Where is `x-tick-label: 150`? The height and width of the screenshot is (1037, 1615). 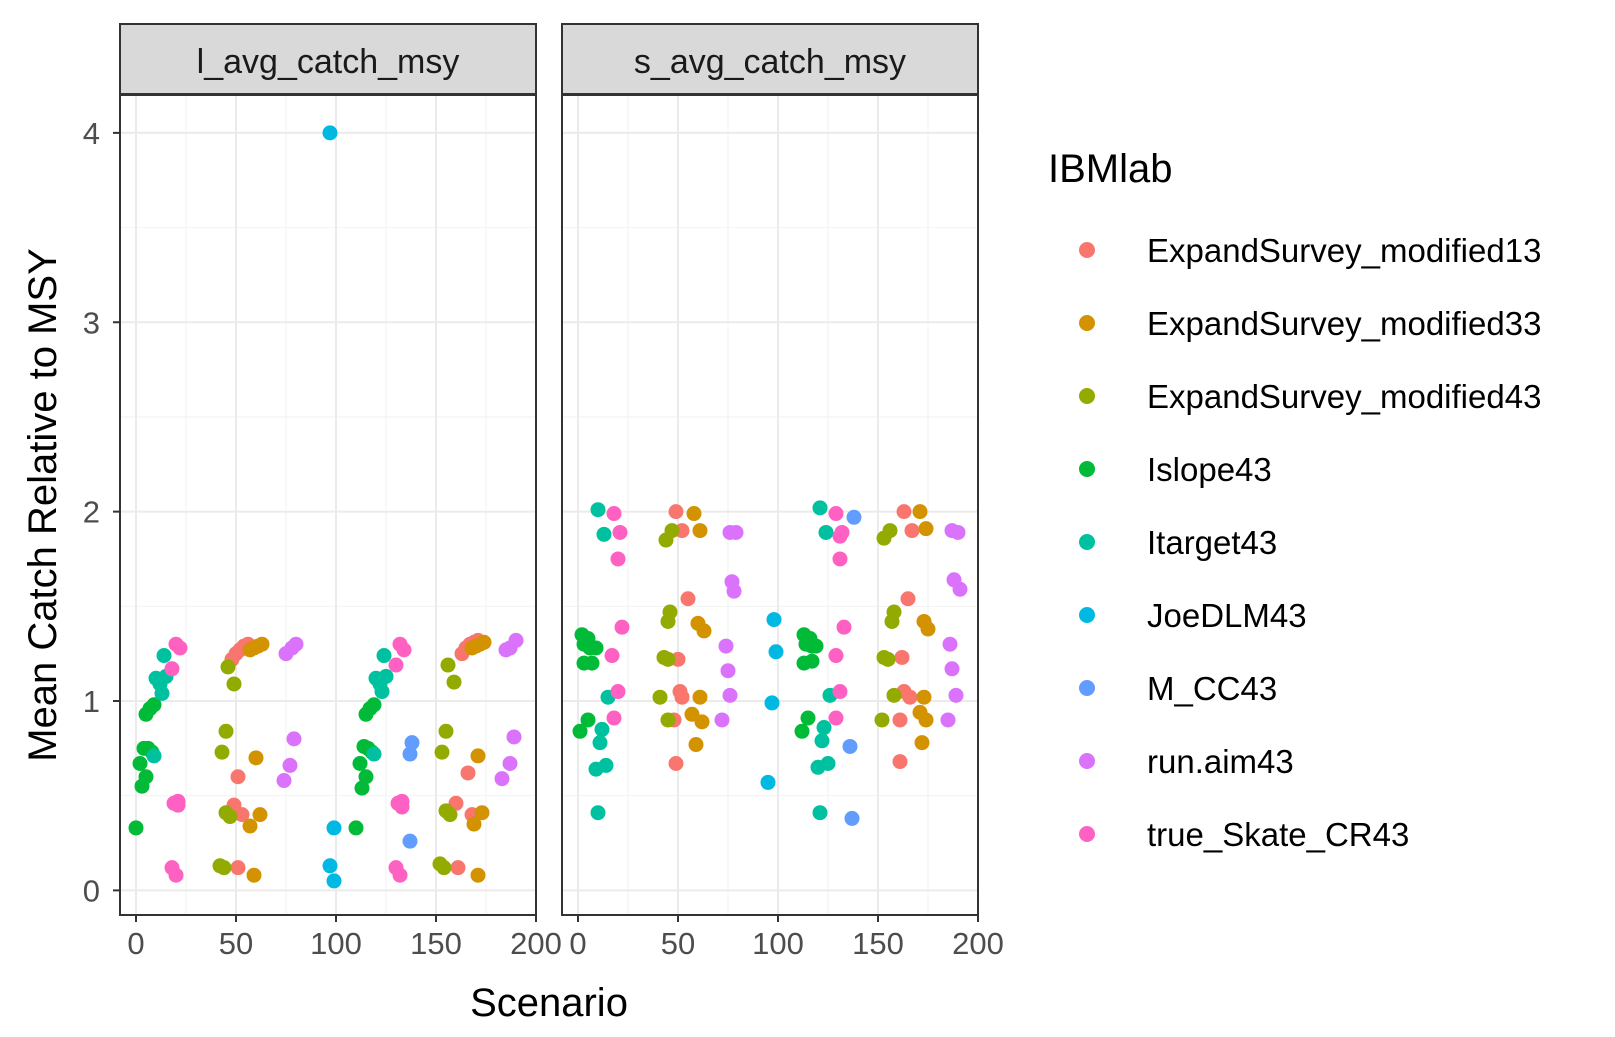
x-tick-label: 150 is located at coordinates (878, 943).